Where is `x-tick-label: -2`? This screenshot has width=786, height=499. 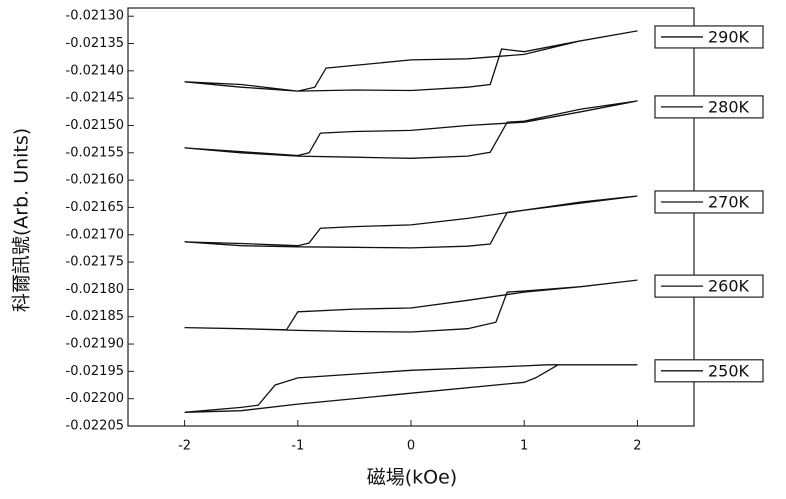
x-tick-label: -2 is located at coordinates (184, 446).